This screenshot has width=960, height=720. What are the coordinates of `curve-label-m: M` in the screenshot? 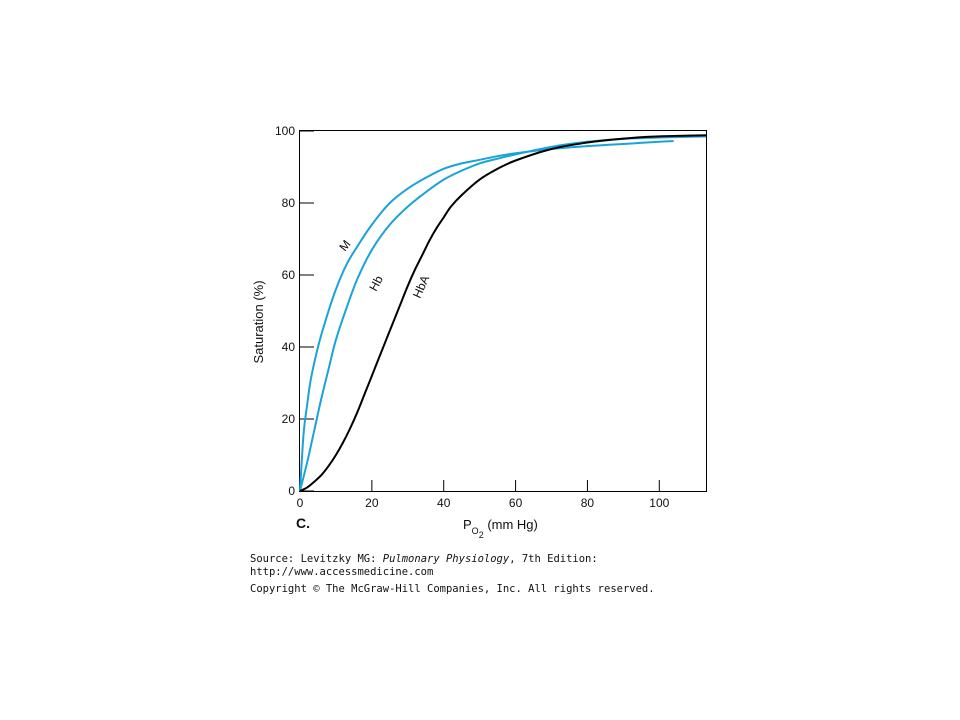 It's located at (344, 245).